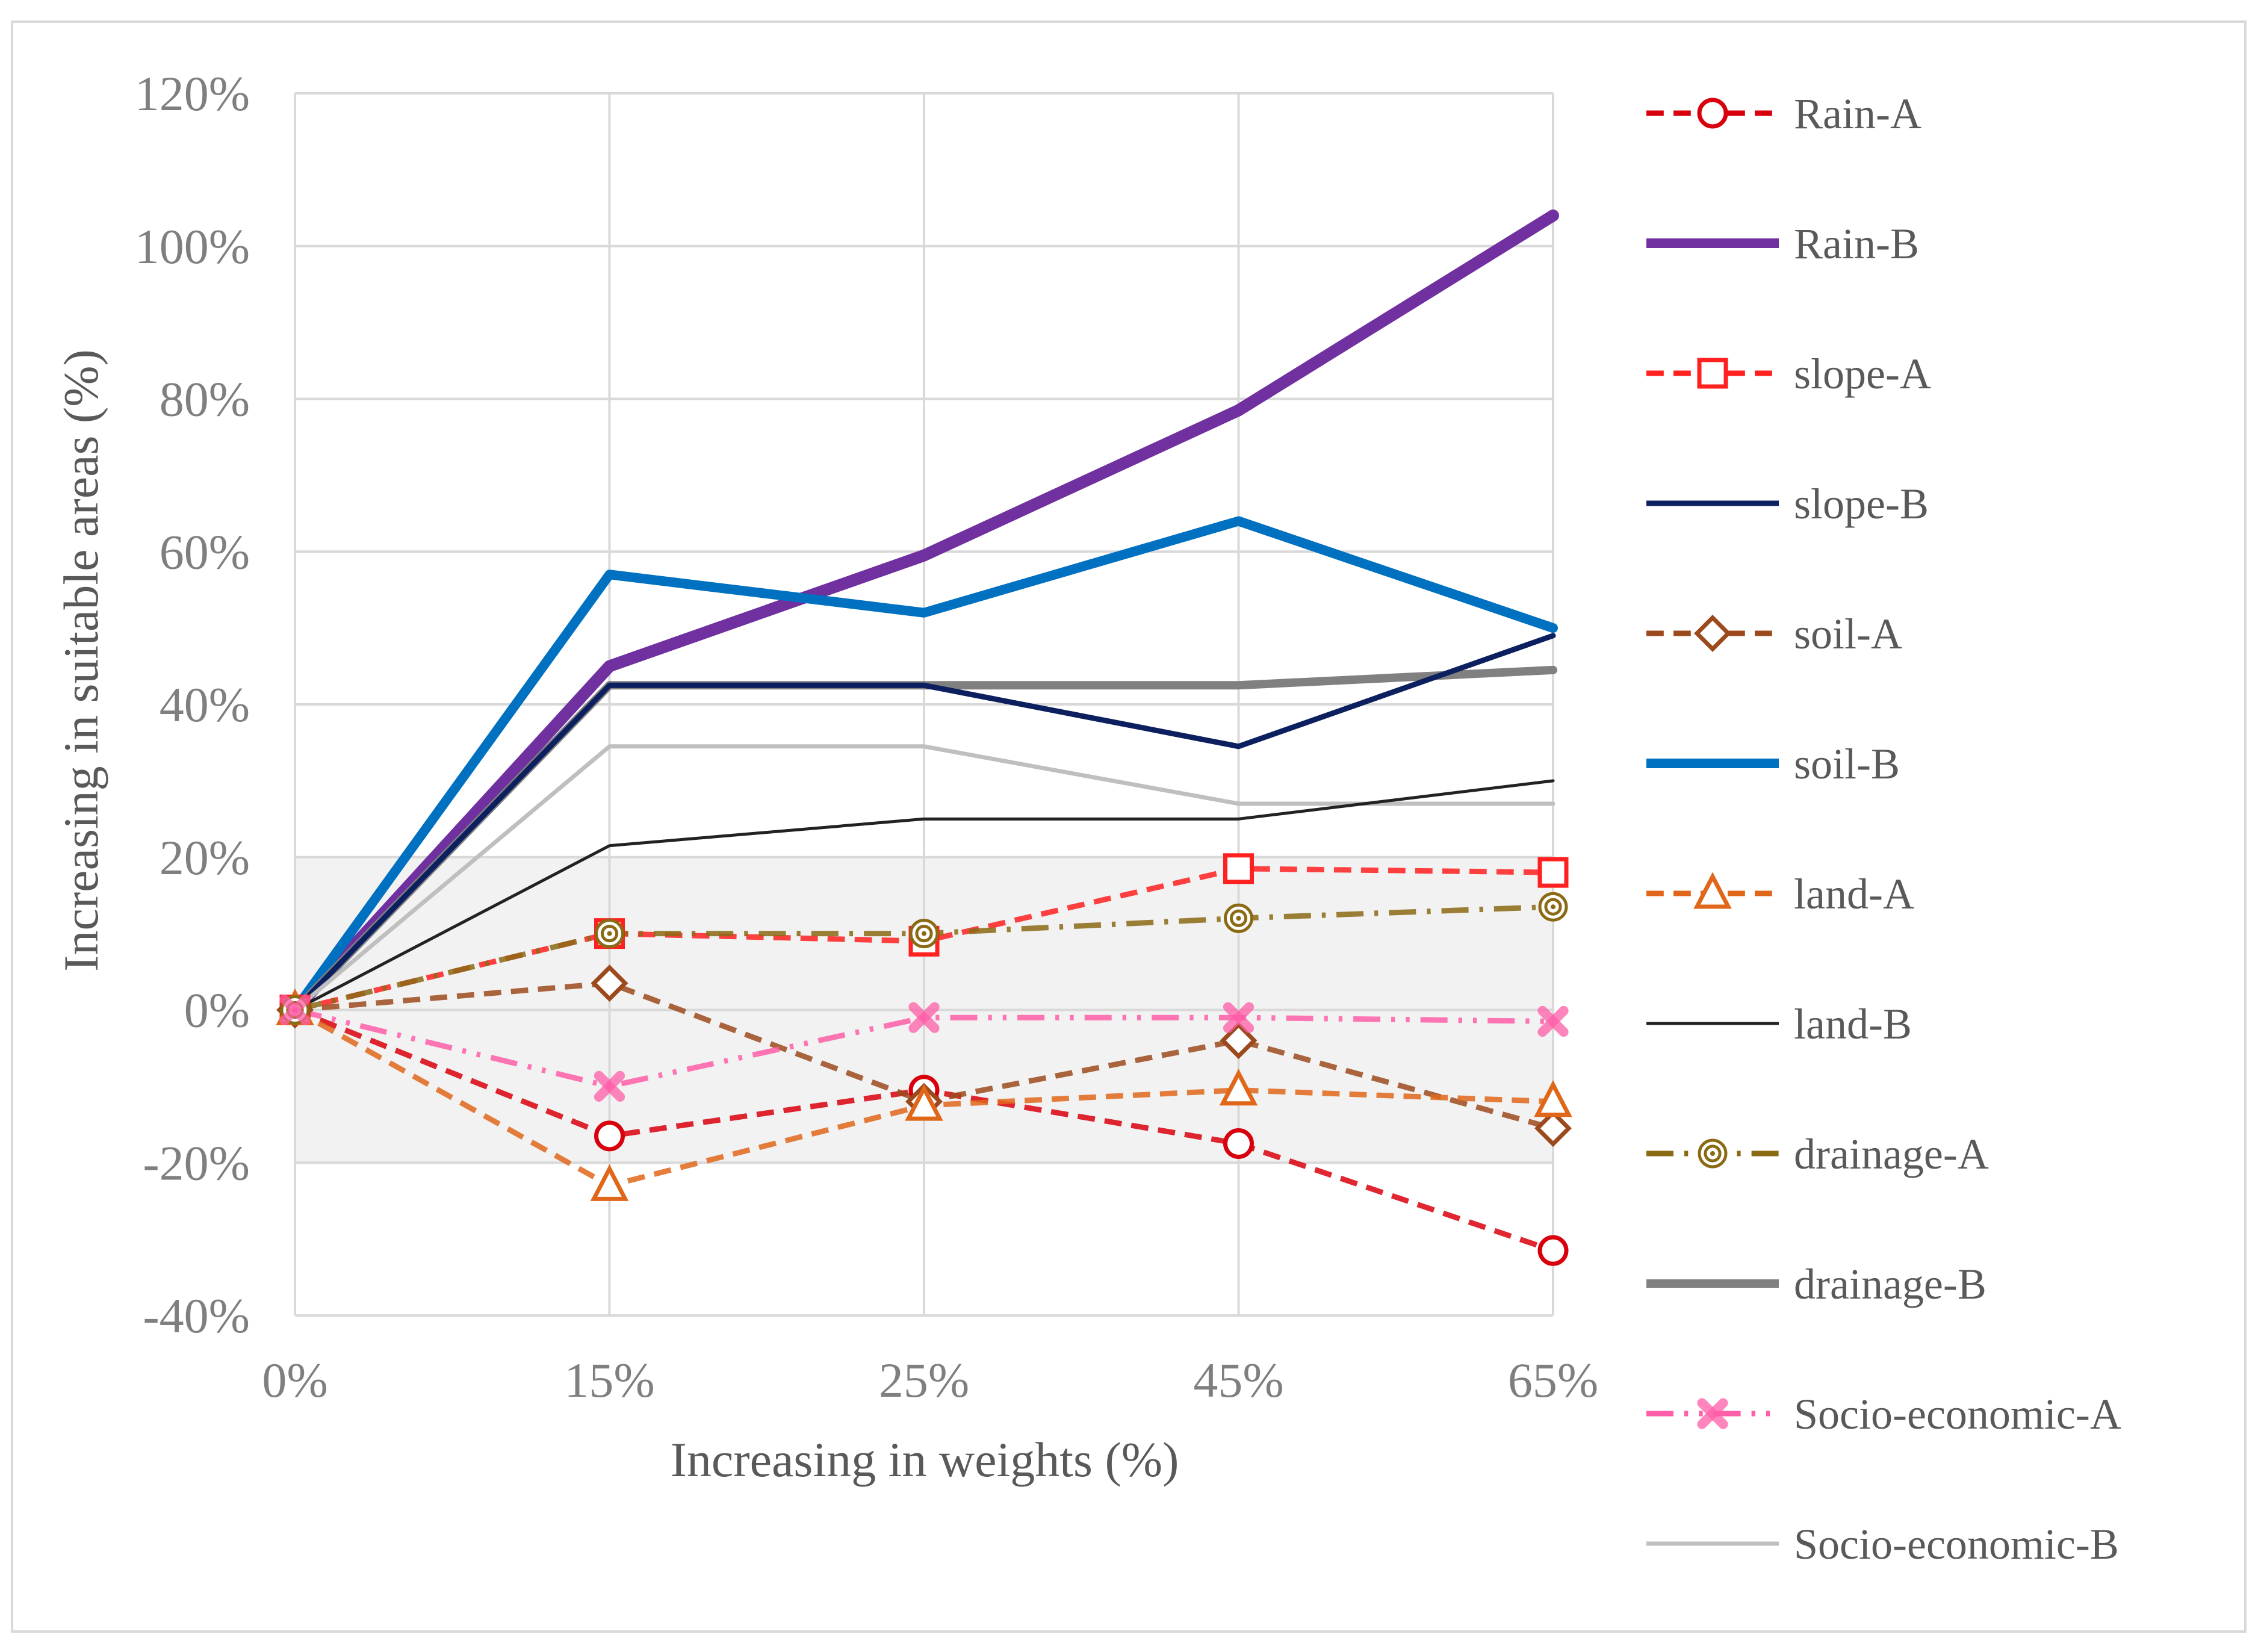 The width and height of the screenshot is (2261, 1652). Describe the element at coordinates (1856, 244) in the screenshot. I see `legend-label: Rain-B` at that location.